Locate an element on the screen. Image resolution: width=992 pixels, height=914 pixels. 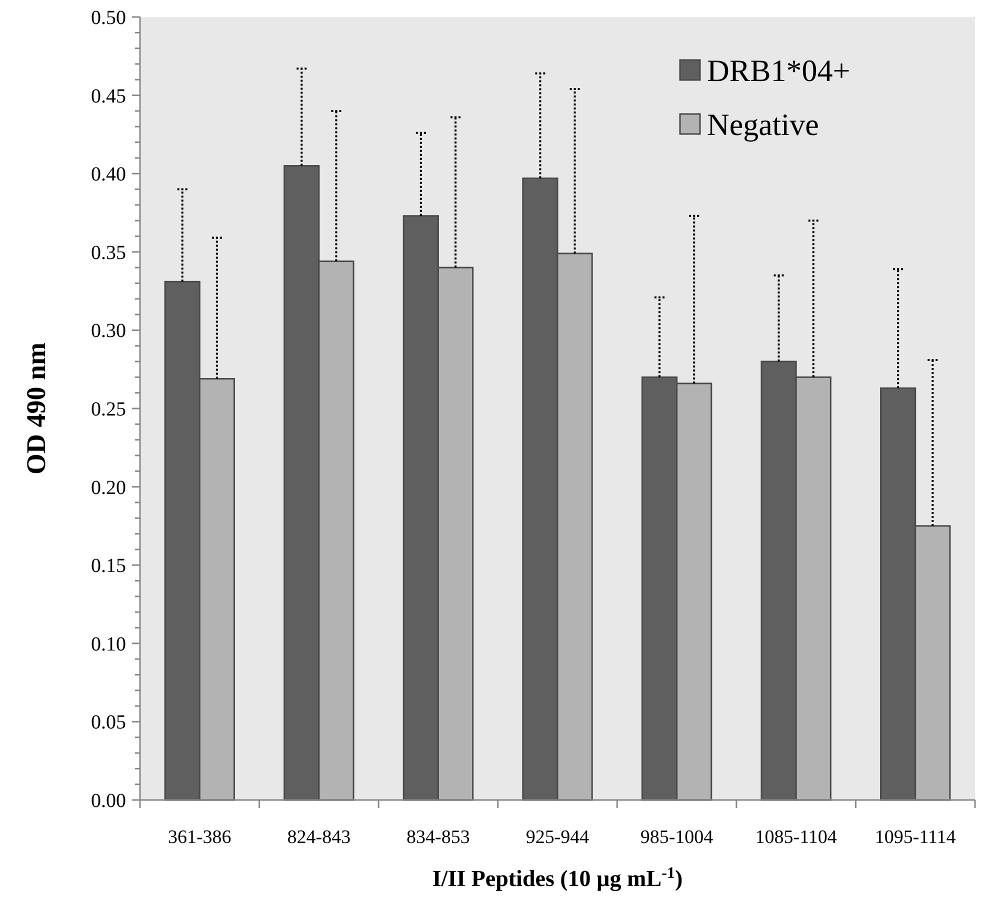
y-tick-label: 0.10 is located at coordinates (108, 644).